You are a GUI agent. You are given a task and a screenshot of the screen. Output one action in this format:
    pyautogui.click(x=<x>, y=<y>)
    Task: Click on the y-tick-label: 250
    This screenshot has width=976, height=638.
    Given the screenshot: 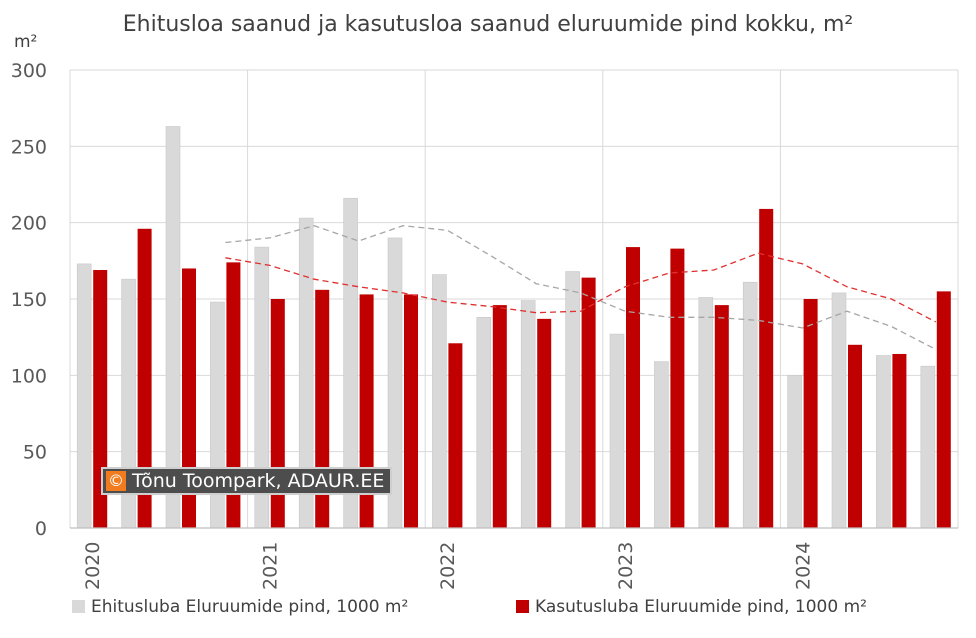 What is the action you would take?
    pyautogui.click(x=29, y=147)
    